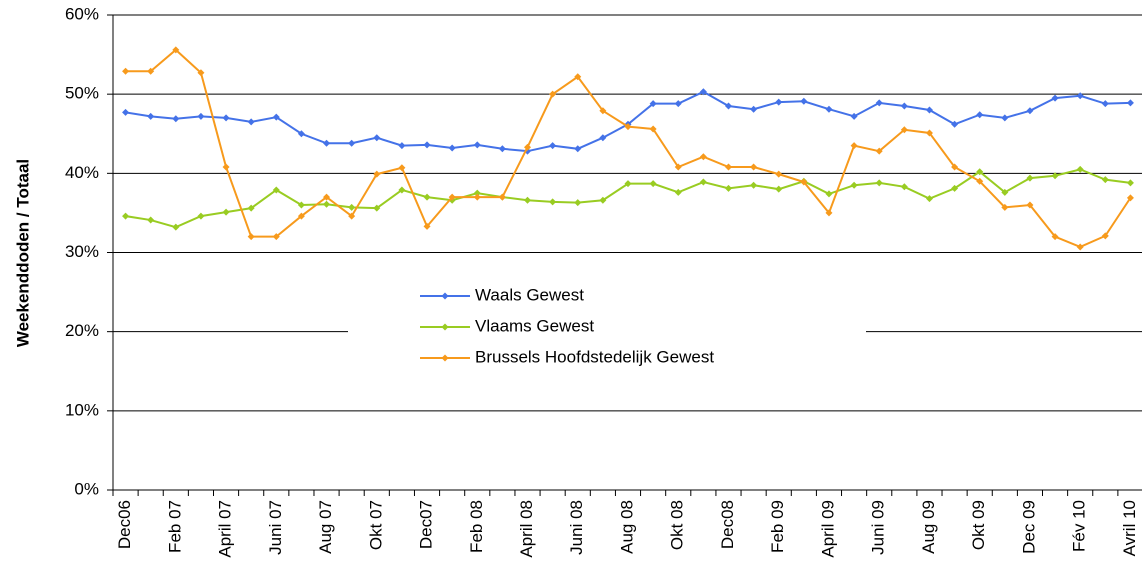  What do you see at coordinates (526, 529) in the screenshot?
I see `x-tick-label: April 08` at bounding box center [526, 529].